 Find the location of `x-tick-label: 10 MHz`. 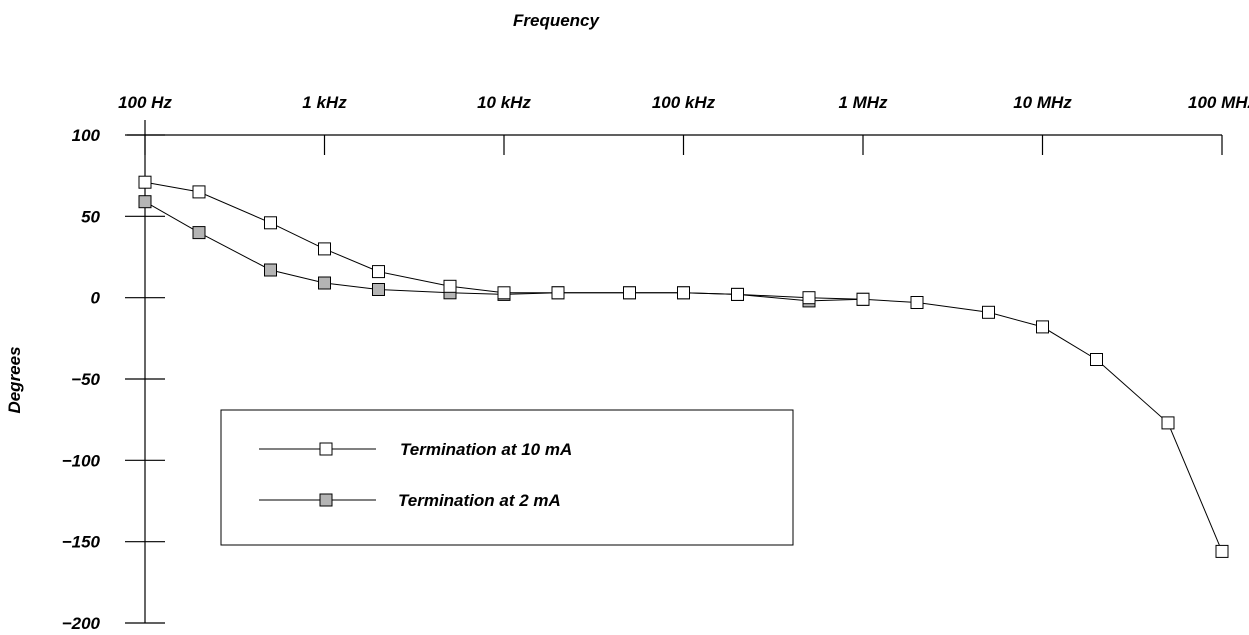

x-tick-label: 10 MHz is located at coordinates (1042, 102).